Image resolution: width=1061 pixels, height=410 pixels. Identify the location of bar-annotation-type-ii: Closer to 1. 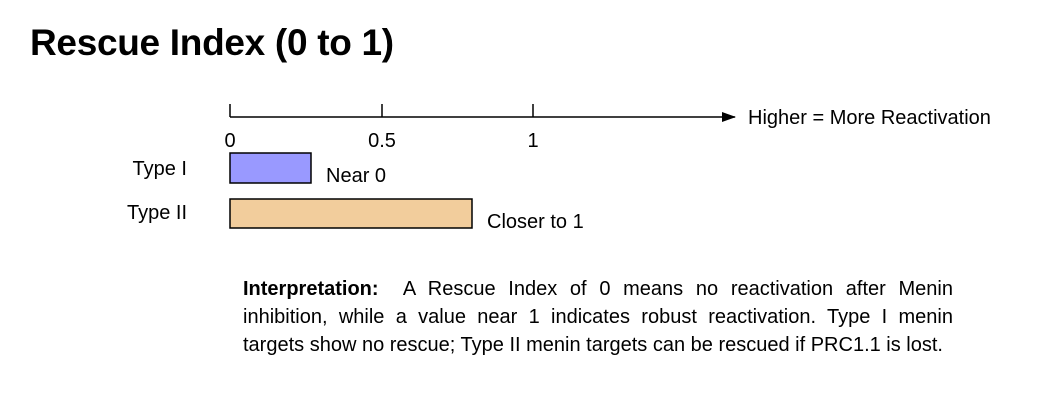
(535, 222).